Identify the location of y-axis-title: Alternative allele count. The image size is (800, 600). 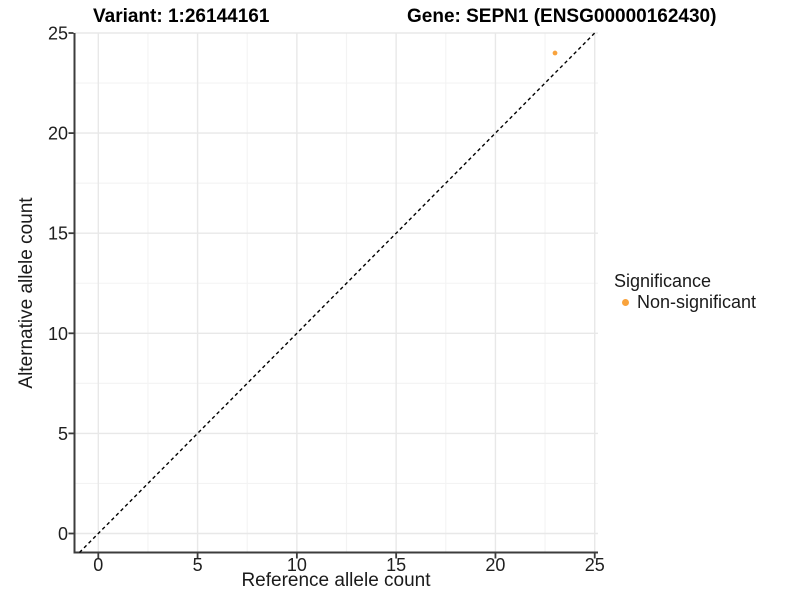
(26, 293).